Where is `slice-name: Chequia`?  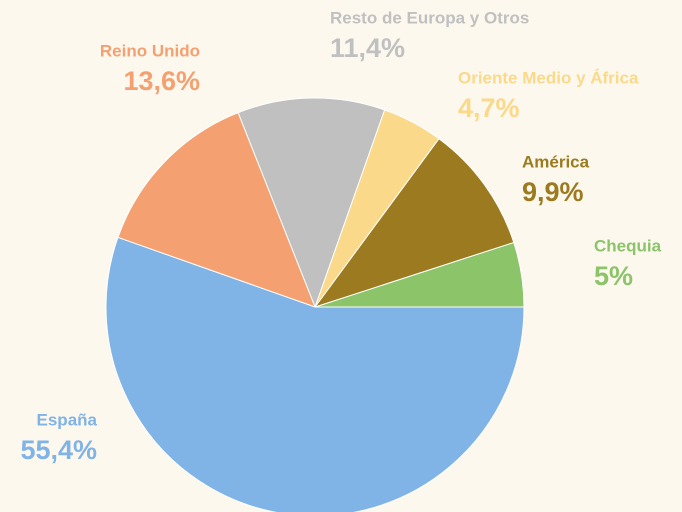 slice-name: Chequia is located at coordinates (628, 245).